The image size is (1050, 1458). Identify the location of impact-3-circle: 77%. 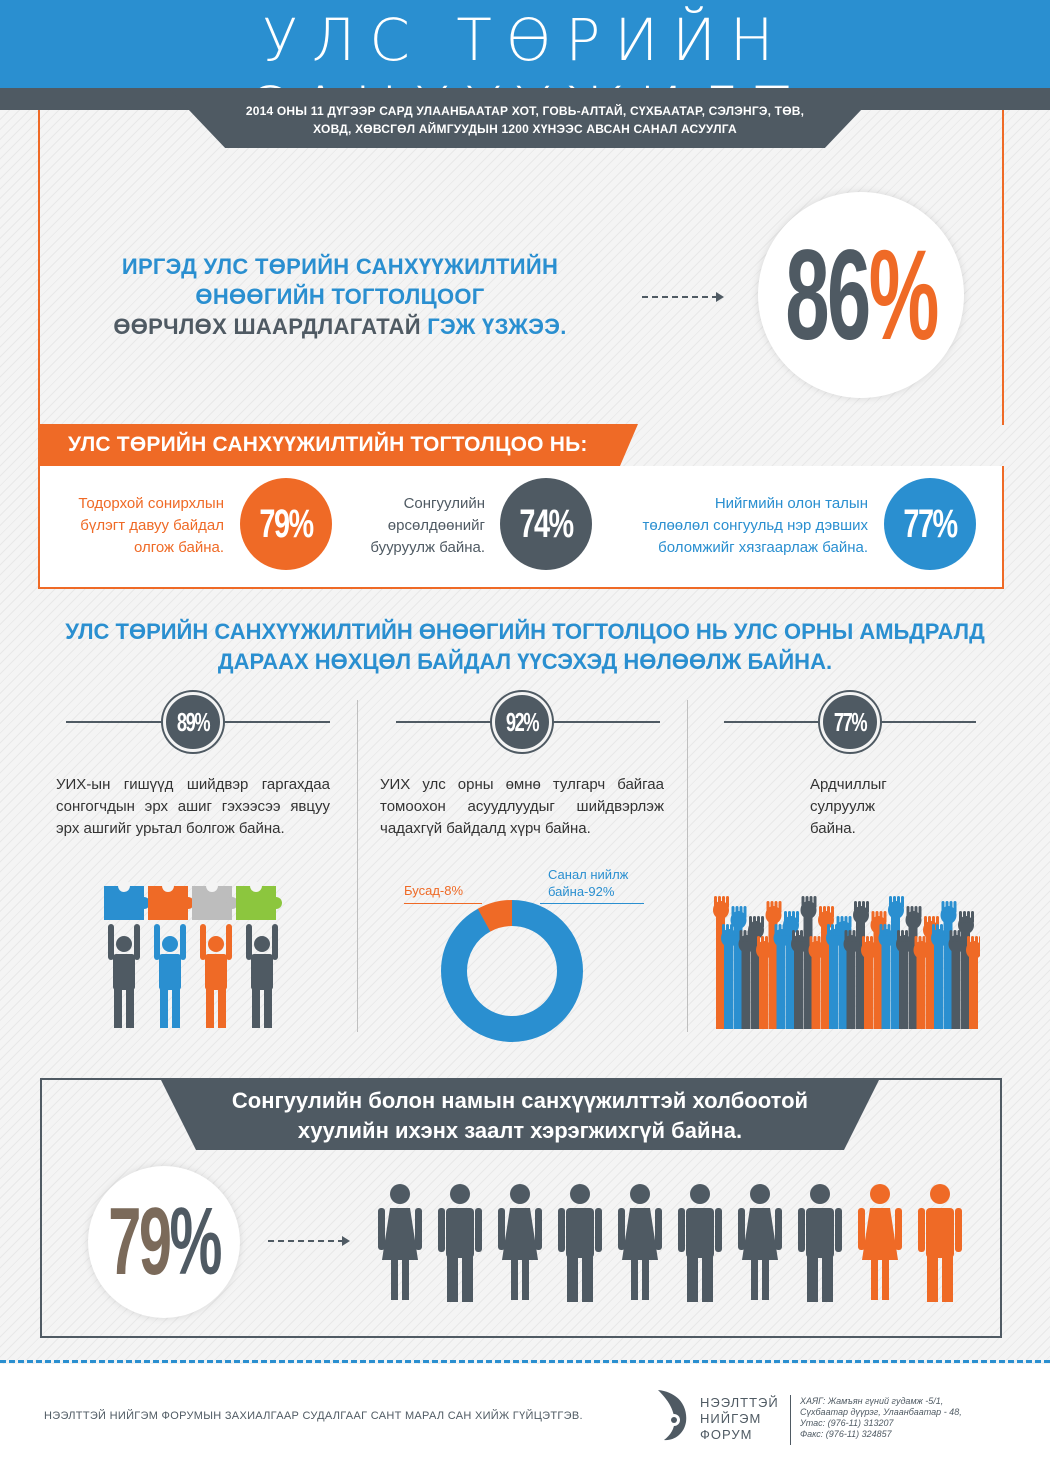
(850, 722).